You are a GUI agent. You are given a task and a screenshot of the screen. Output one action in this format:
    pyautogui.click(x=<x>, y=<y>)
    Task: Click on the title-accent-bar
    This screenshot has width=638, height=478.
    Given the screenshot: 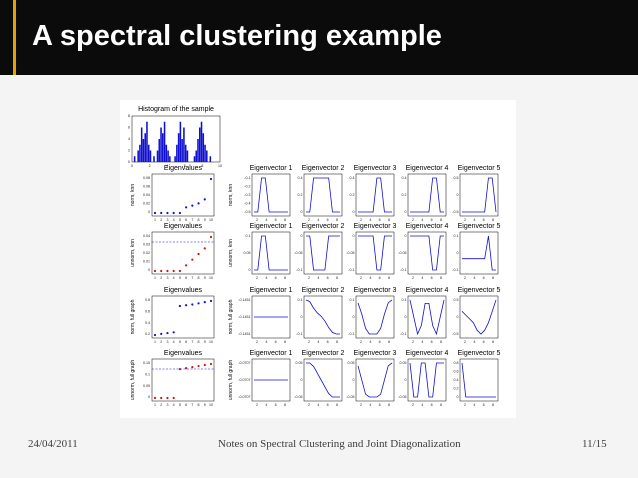 What is the action you would take?
    pyautogui.click(x=14, y=37)
    